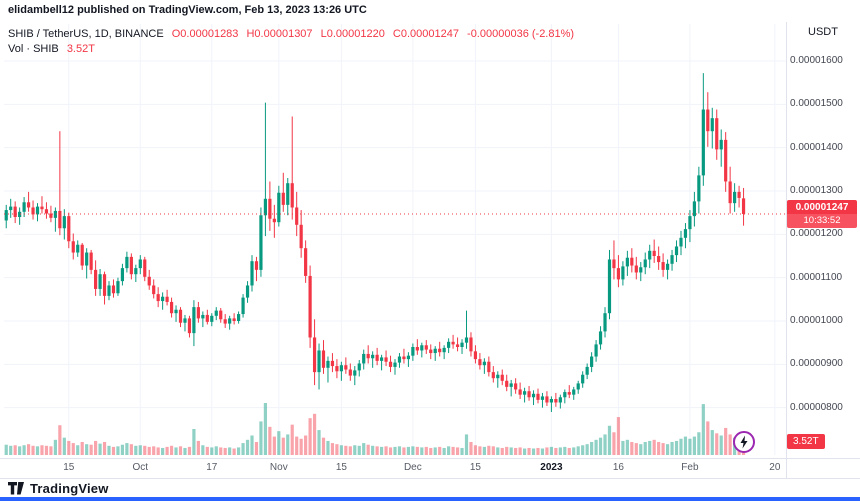  Describe the element at coordinates (16, 488) in the screenshot. I see `tradingview-logo-icon` at that location.